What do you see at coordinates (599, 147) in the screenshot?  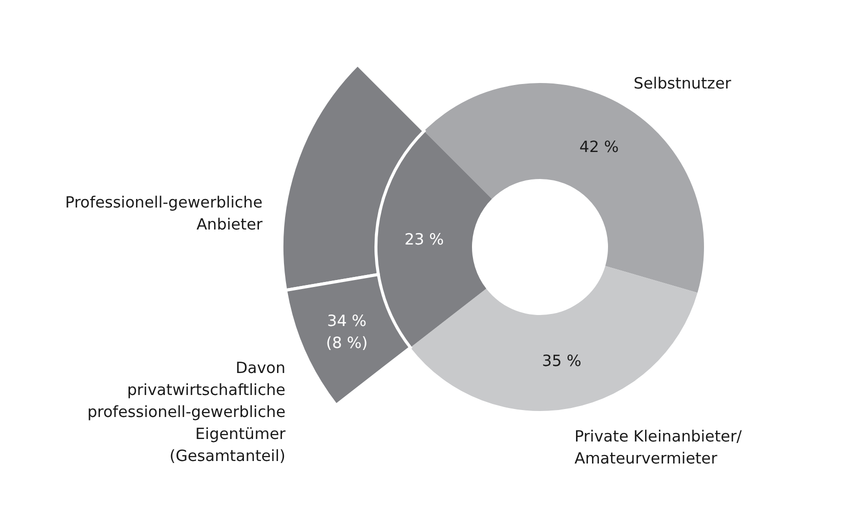 I see `data-label: 42 %` at bounding box center [599, 147].